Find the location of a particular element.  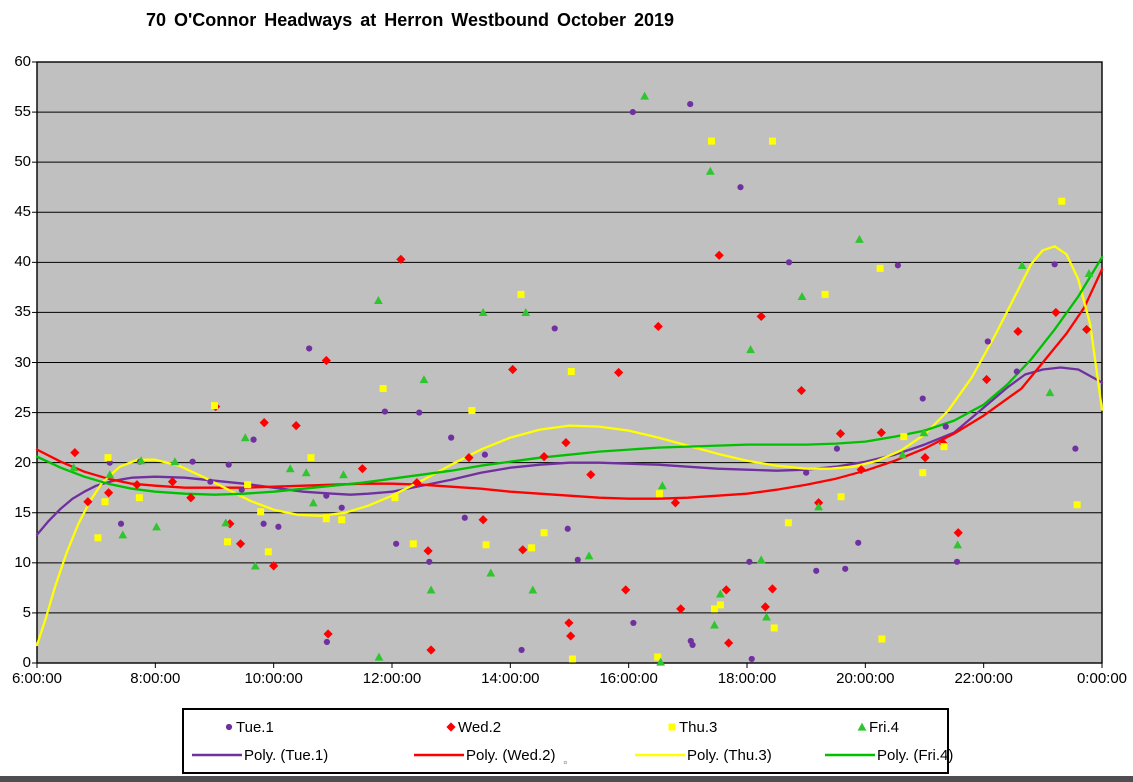

x-axis-tick-label: 16:00:00 is located at coordinates (628, 678).